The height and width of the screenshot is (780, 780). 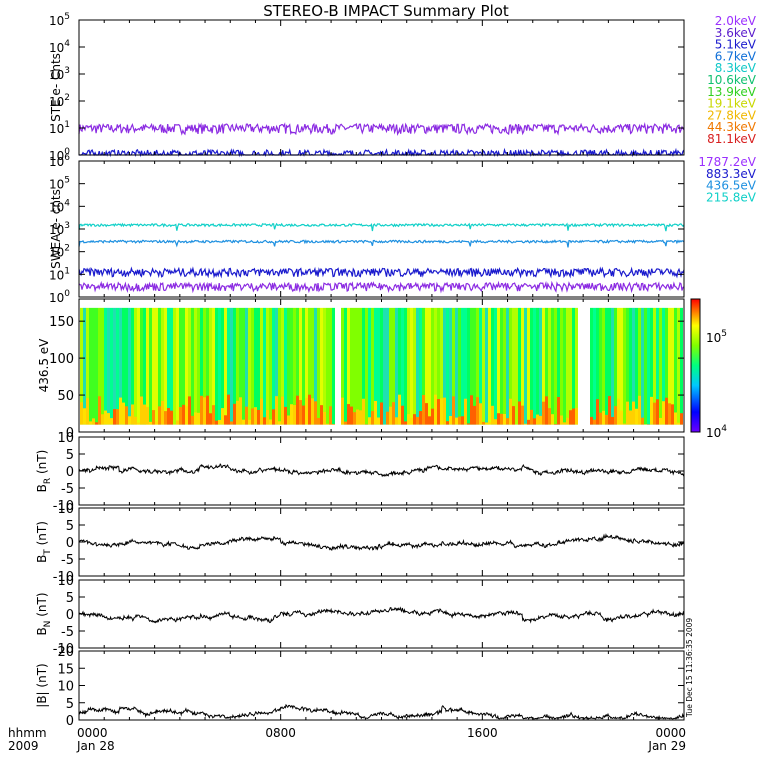 What do you see at coordinates (381, 615) in the screenshot?
I see `field-line` at bounding box center [381, 615].